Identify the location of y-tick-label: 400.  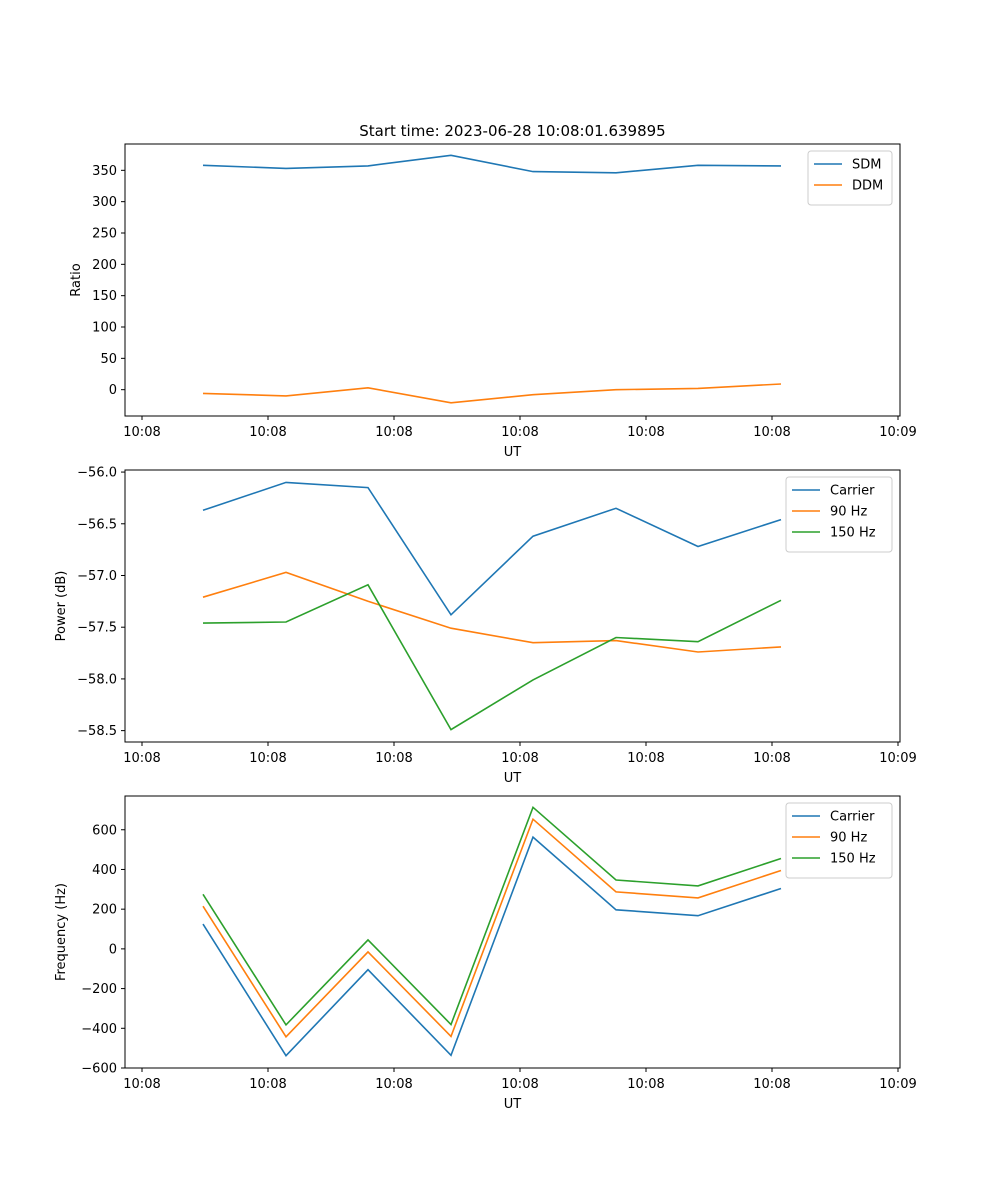
(104, 870).